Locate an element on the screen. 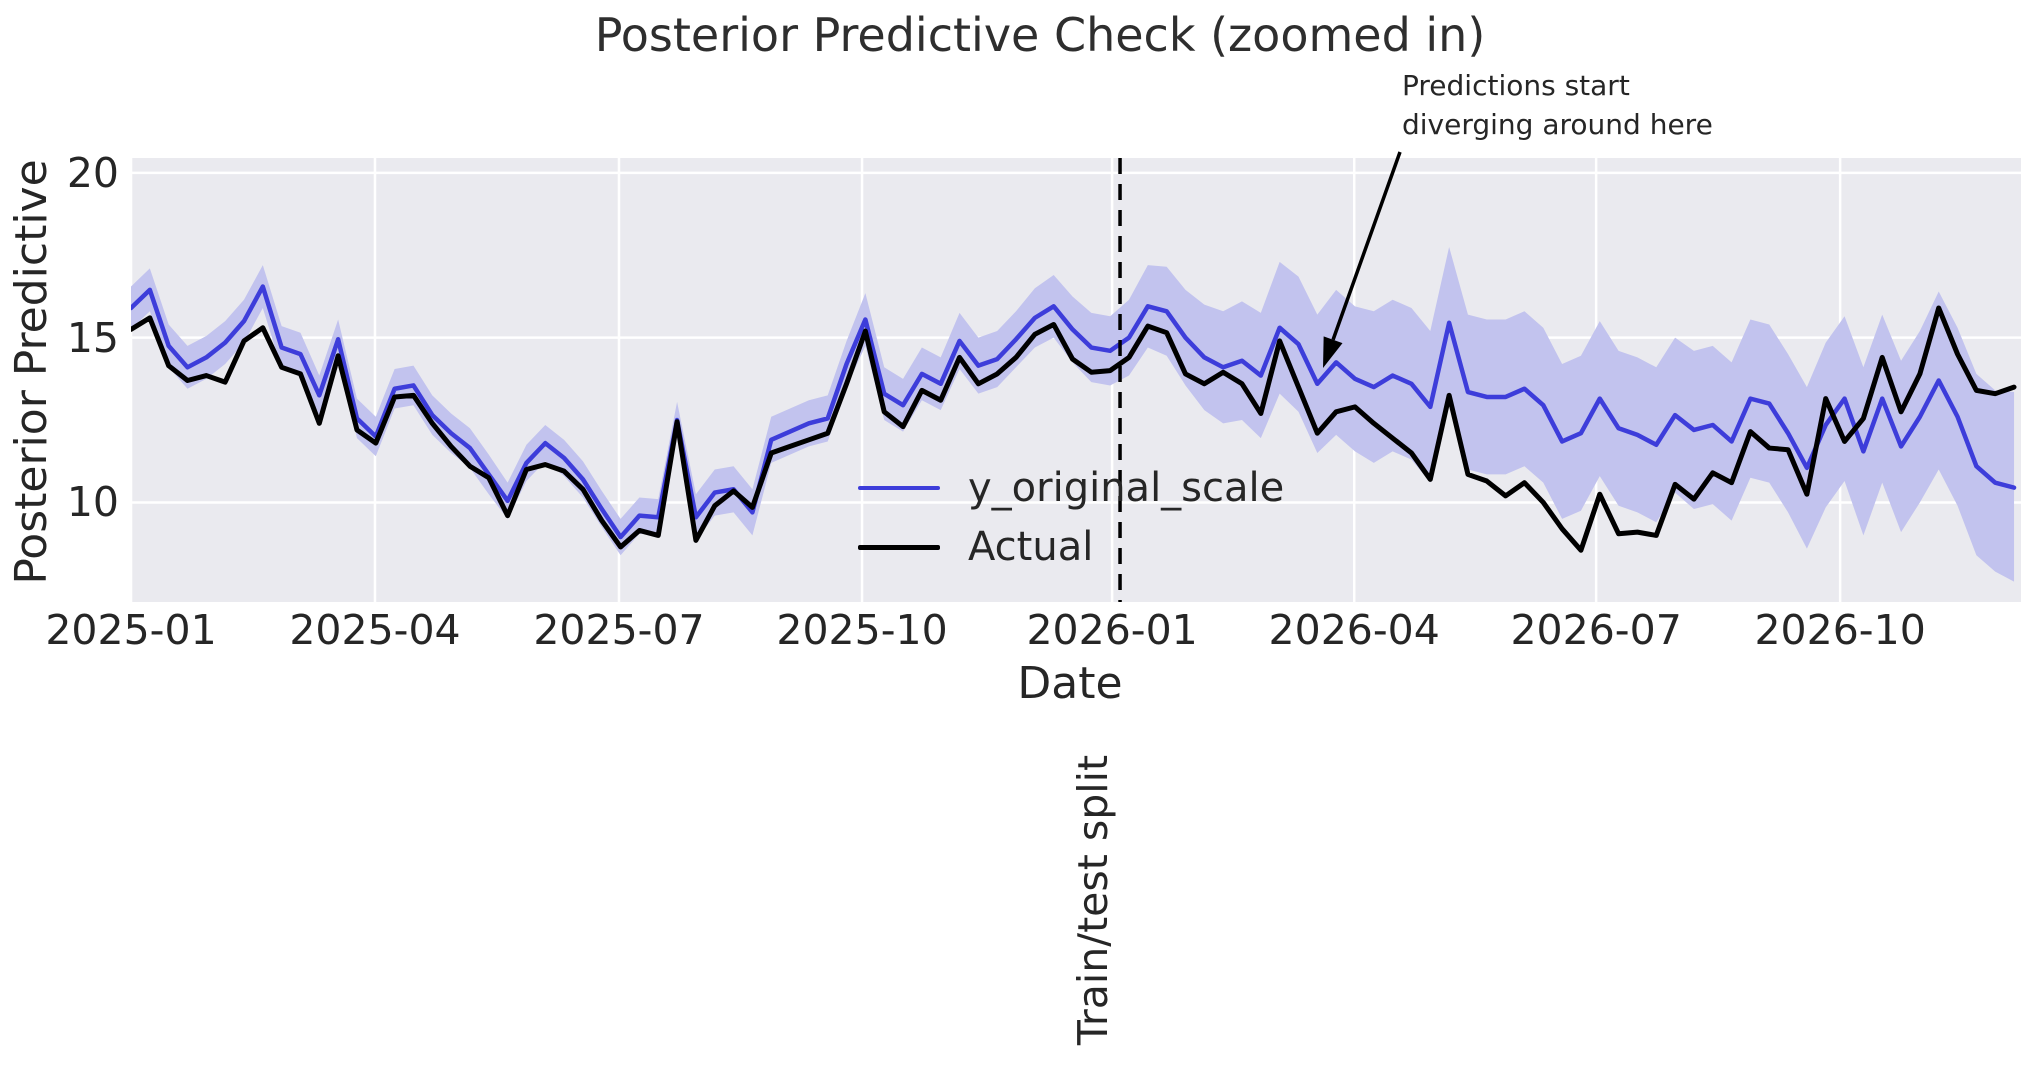 Image resolution: width=2023 pixels, height=1077 pixels. x-axis-label: Date is located at coordinates (1070, 683).